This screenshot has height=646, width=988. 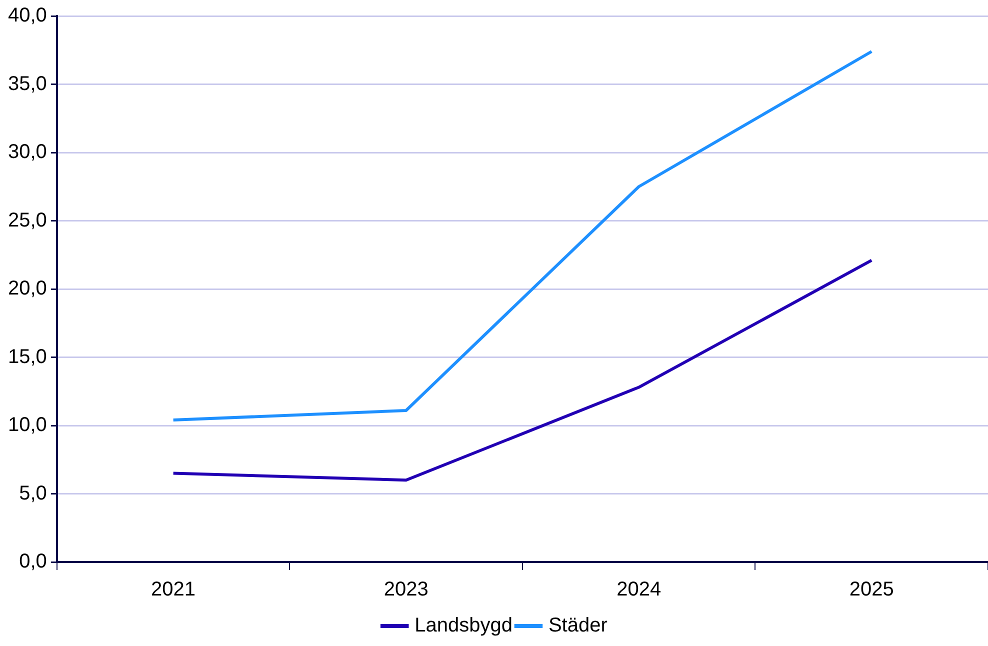 What do you see at coordinates (27, 425) in the screenshot?
I see `y-tick-label: 10,0` at bounding box center [27, 425].